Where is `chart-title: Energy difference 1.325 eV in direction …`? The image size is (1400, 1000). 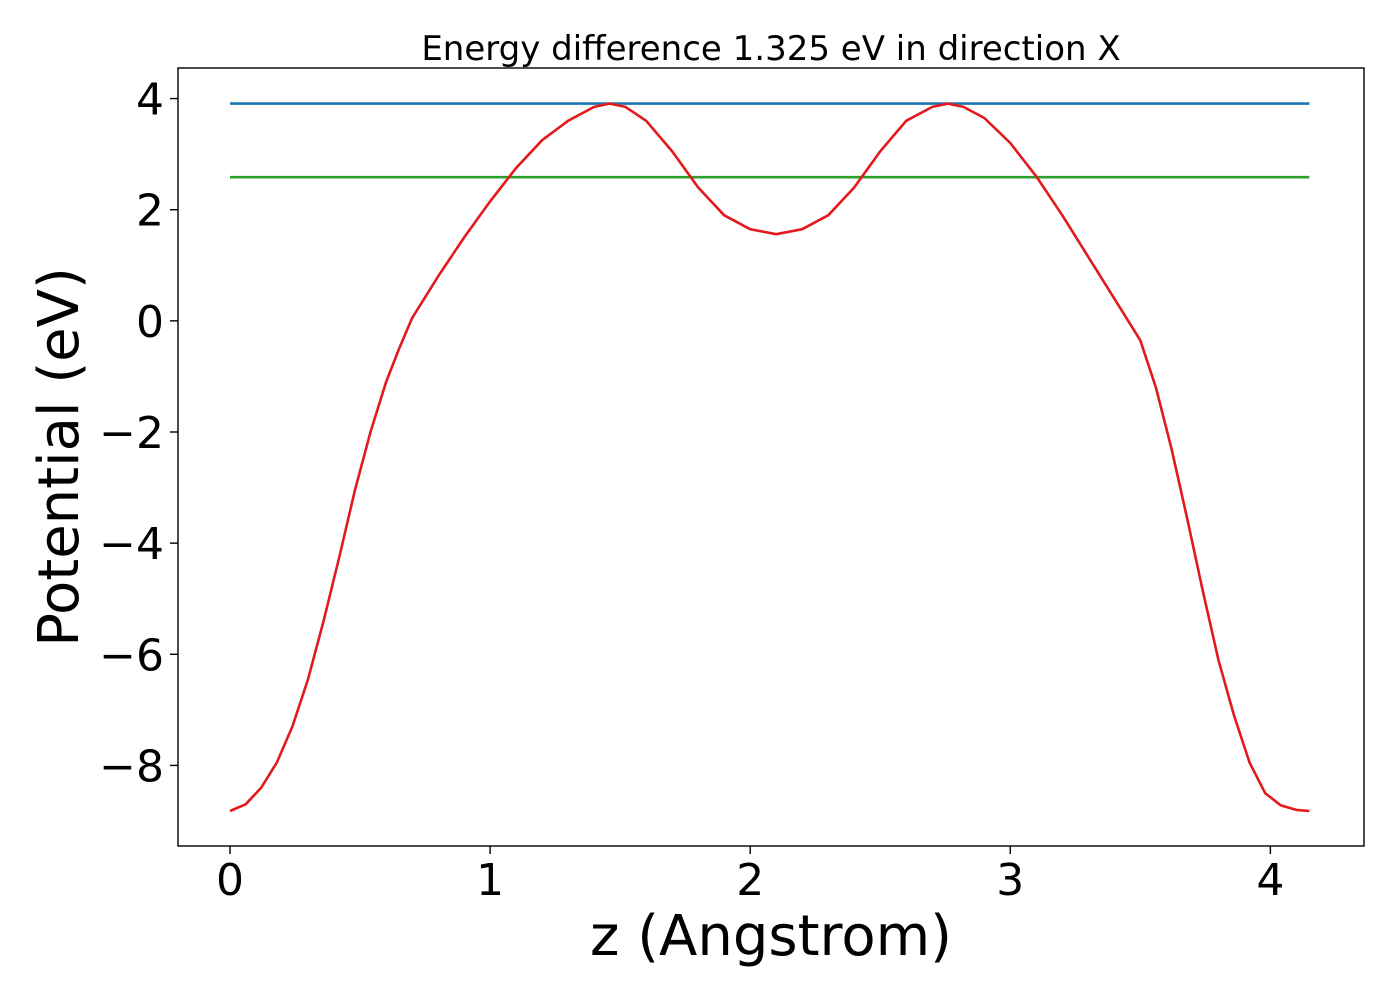 chart-title: Energy difference 1.325 eV in direction … is located at coordinates (770, 49).